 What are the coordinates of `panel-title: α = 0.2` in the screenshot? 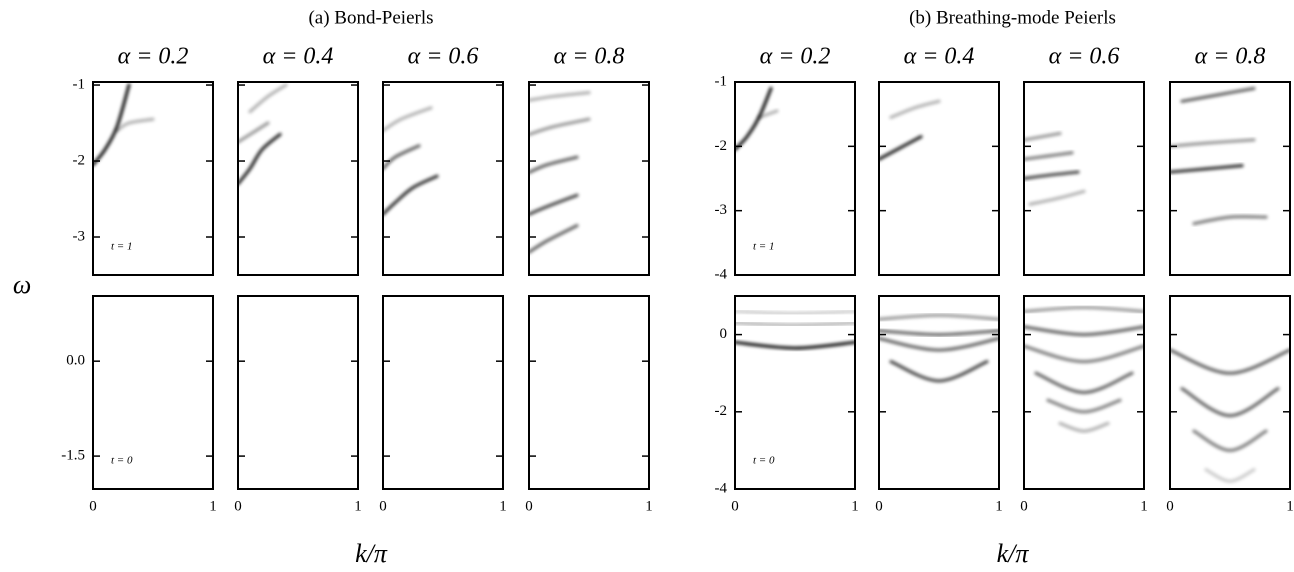 It's located at (795, 57).